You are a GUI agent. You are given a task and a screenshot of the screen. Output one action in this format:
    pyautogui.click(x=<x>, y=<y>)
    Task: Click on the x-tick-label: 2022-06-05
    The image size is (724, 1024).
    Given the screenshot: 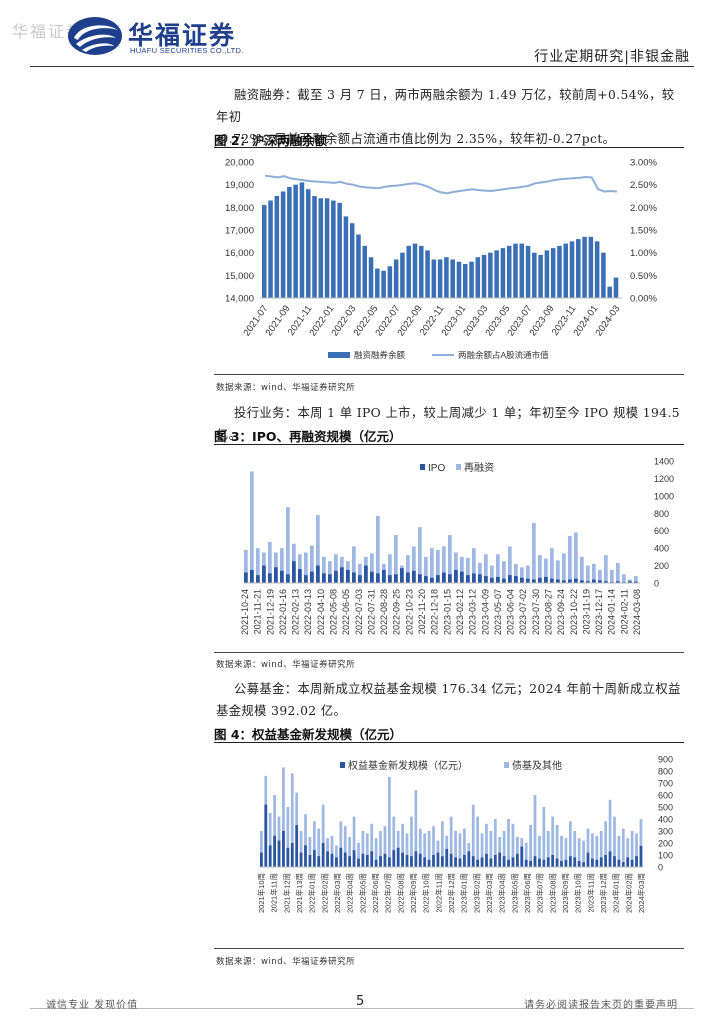 What is the action you would take?
    pyautogui.click(x=346, y=612)
    